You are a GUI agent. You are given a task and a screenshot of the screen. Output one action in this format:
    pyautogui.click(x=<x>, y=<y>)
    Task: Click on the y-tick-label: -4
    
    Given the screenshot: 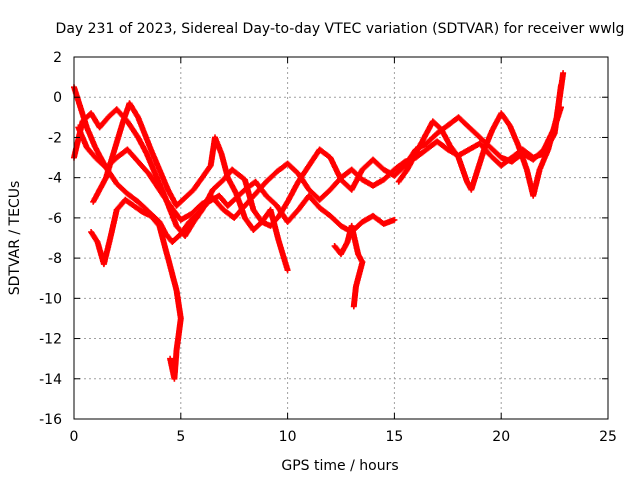 What is the action you would take?
    pyautogui.click(x=55, y=179)
    